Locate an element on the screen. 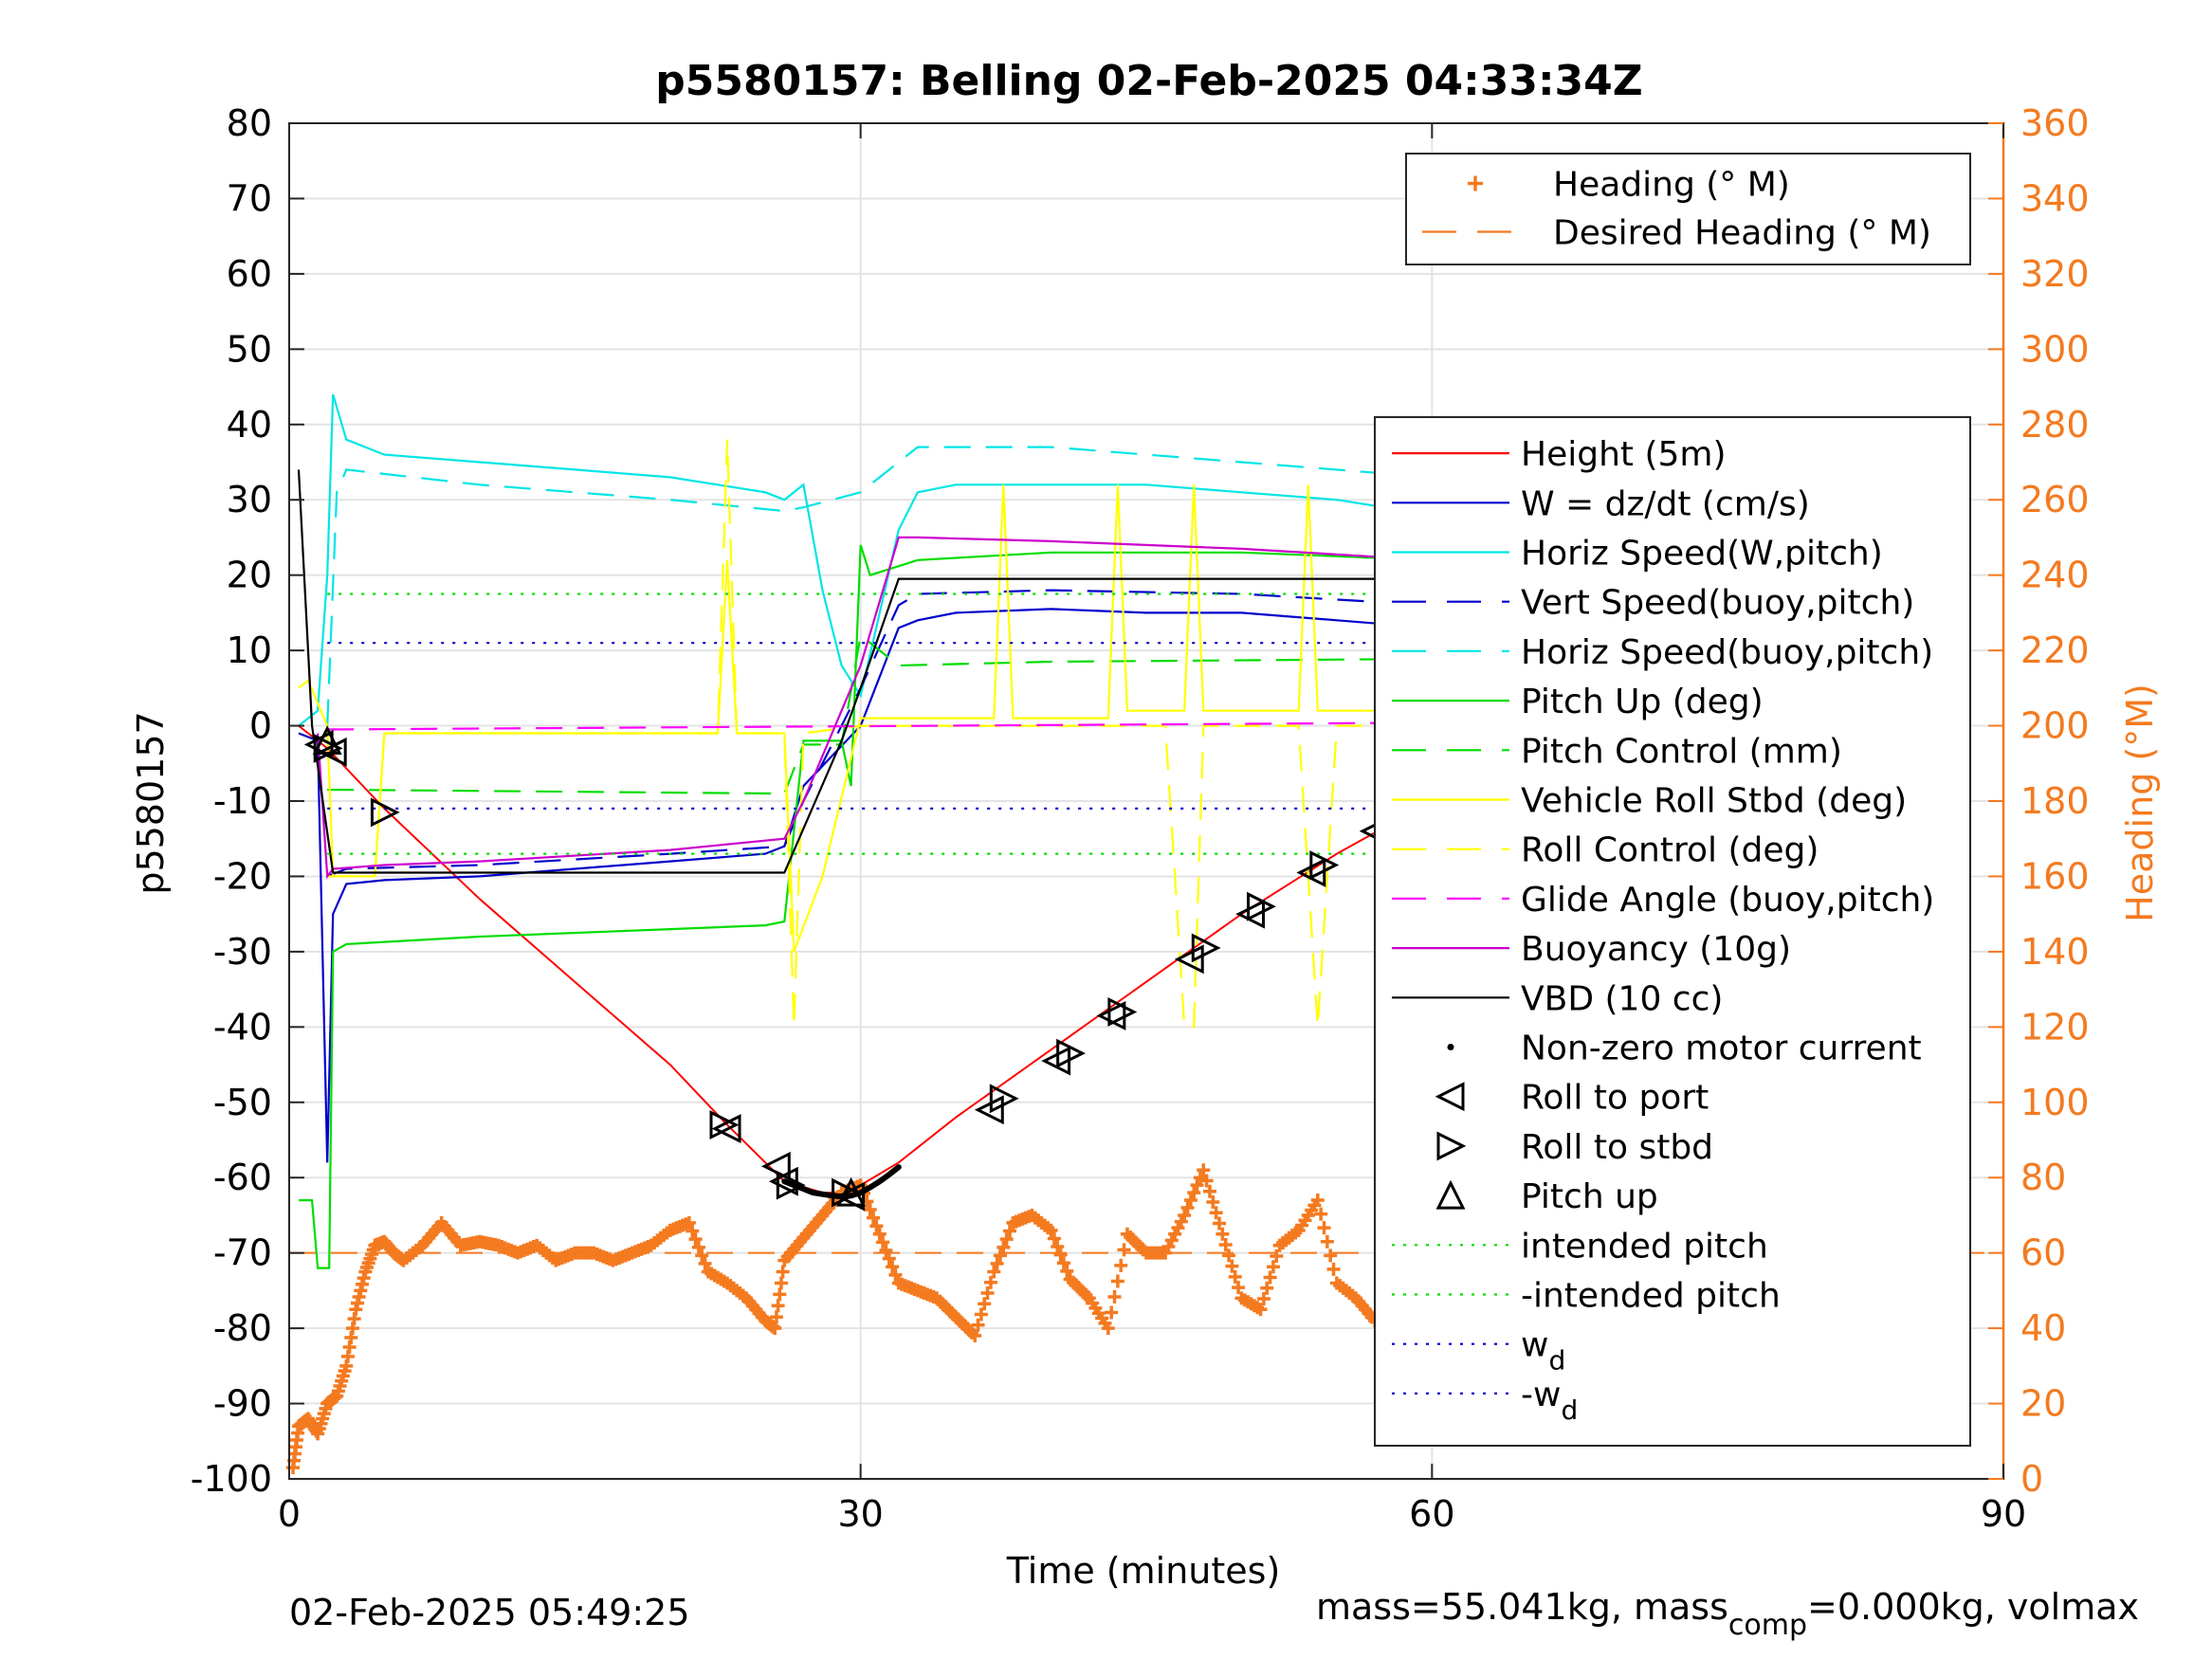  legend-label: Roll to port is located at coordinates (1615, 1098).